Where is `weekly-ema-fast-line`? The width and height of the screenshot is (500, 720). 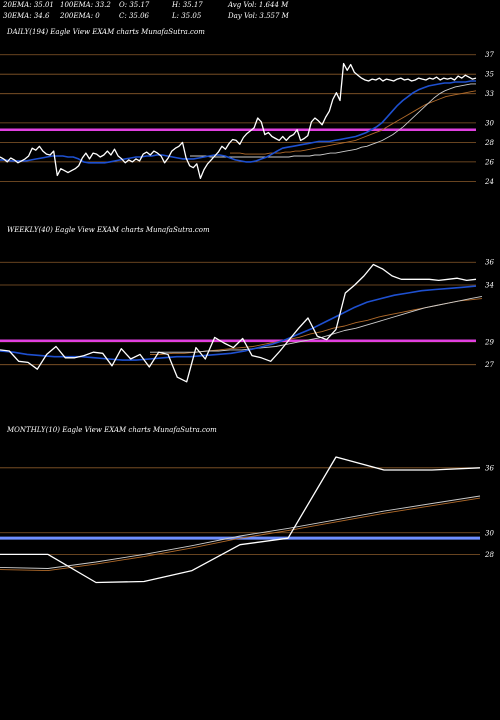
weekly-ema-fast-line is located at coordinates (238, 323).